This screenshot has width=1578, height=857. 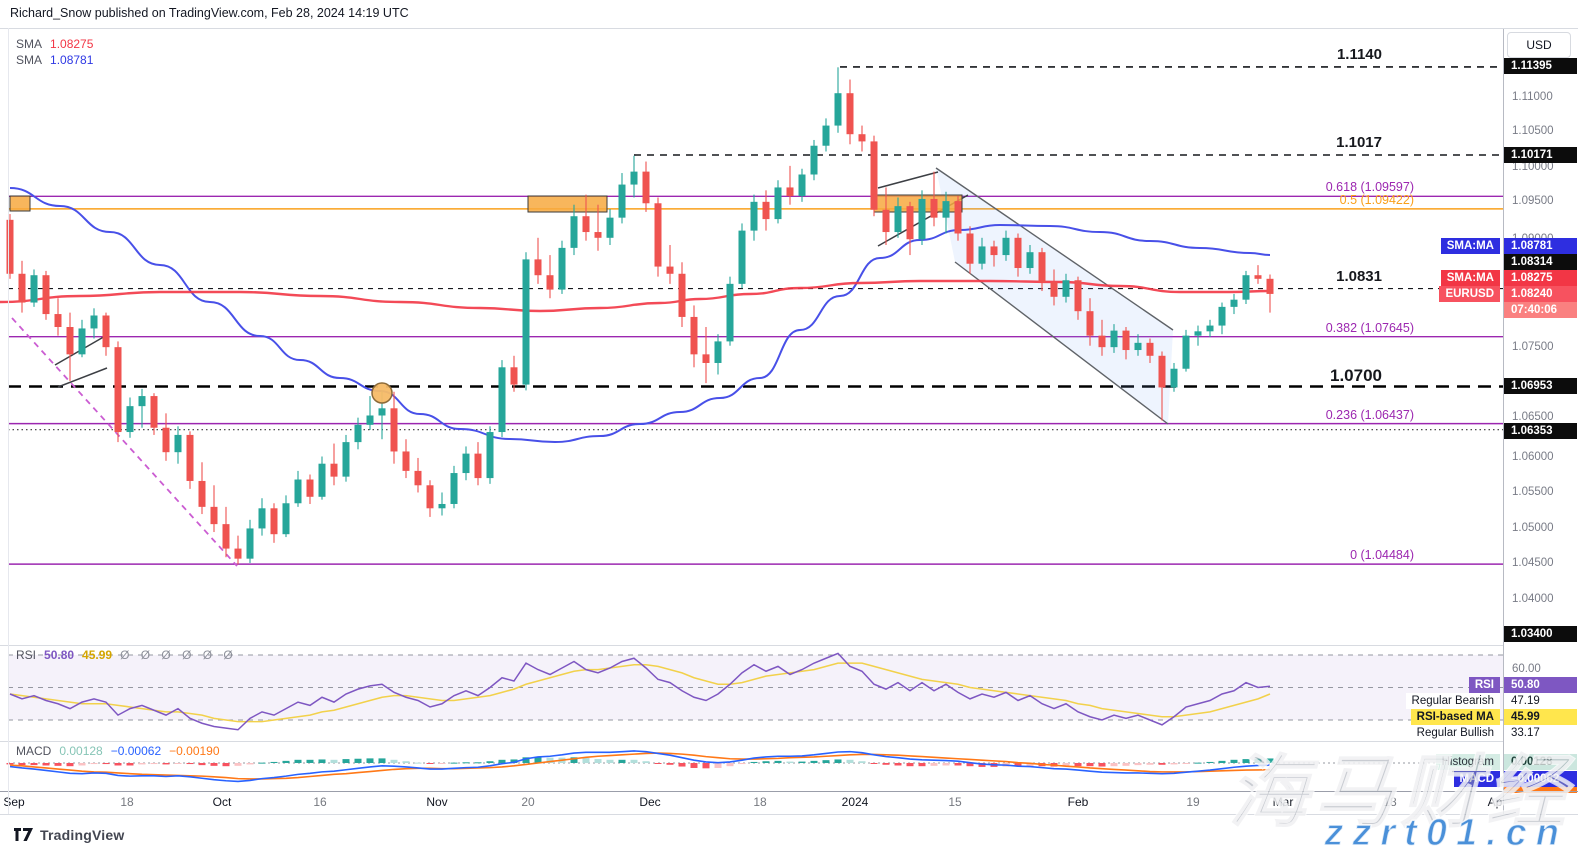 What do you see at coordinates (528, 802) in the screenshot?
I see `time-axis-label: 20` at bounding box center [528, 802].